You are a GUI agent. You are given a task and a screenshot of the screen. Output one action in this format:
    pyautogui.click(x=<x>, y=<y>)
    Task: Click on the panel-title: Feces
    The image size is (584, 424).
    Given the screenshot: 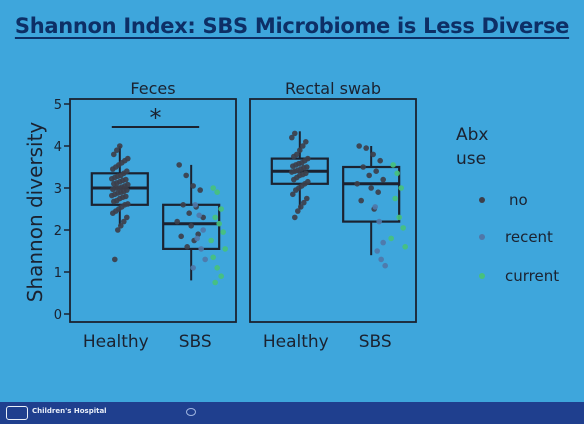 What is the action you would take?
    pyautogui.click(x=152, y=88)
    